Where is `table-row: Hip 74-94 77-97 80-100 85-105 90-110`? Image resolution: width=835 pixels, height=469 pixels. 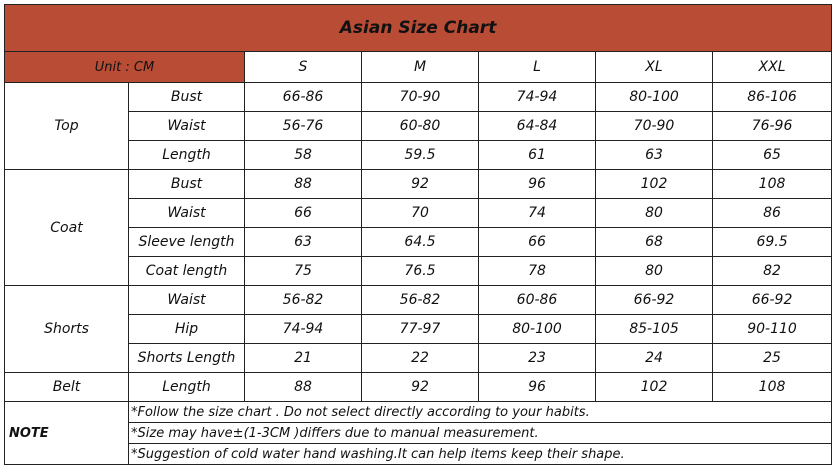
table-row: Hip 74-94 77-97 80-100 85-105 90-110 is located at coordinates (419, 329).